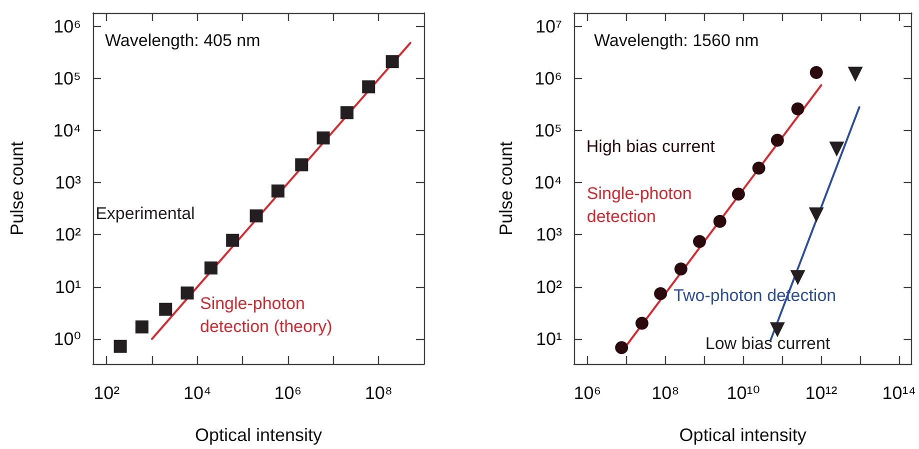 The height and width of the screenshot is (449, 919). I want to click on series-label: Experimental, so click(145, 213).